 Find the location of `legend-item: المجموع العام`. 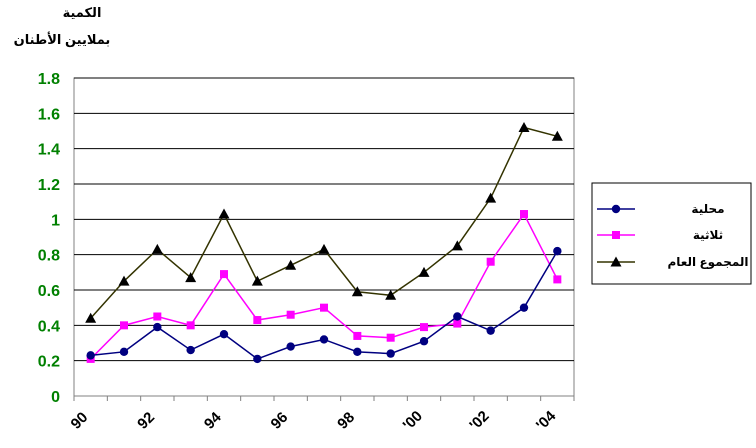

legend-item: المجموع العام is located at coordinates (673, 262).